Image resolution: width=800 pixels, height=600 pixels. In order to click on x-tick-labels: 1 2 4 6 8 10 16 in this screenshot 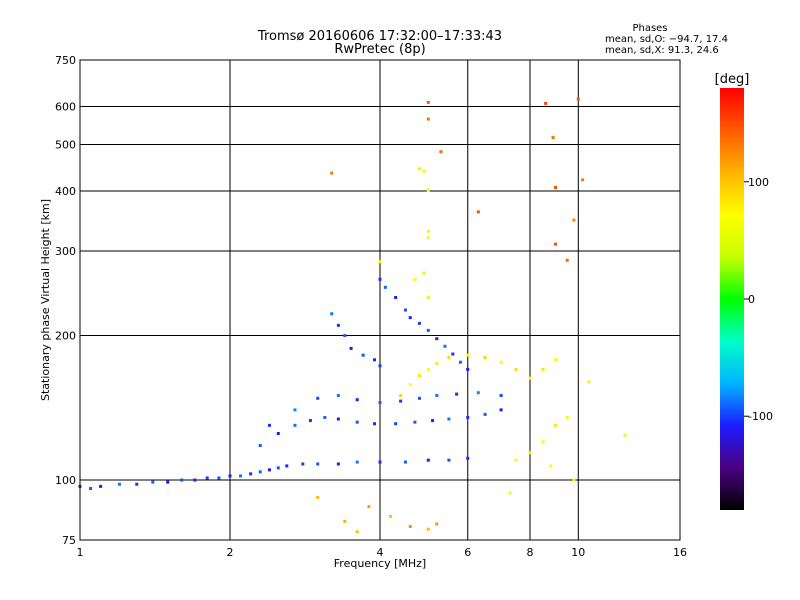, I will do `click(382, 552)`.